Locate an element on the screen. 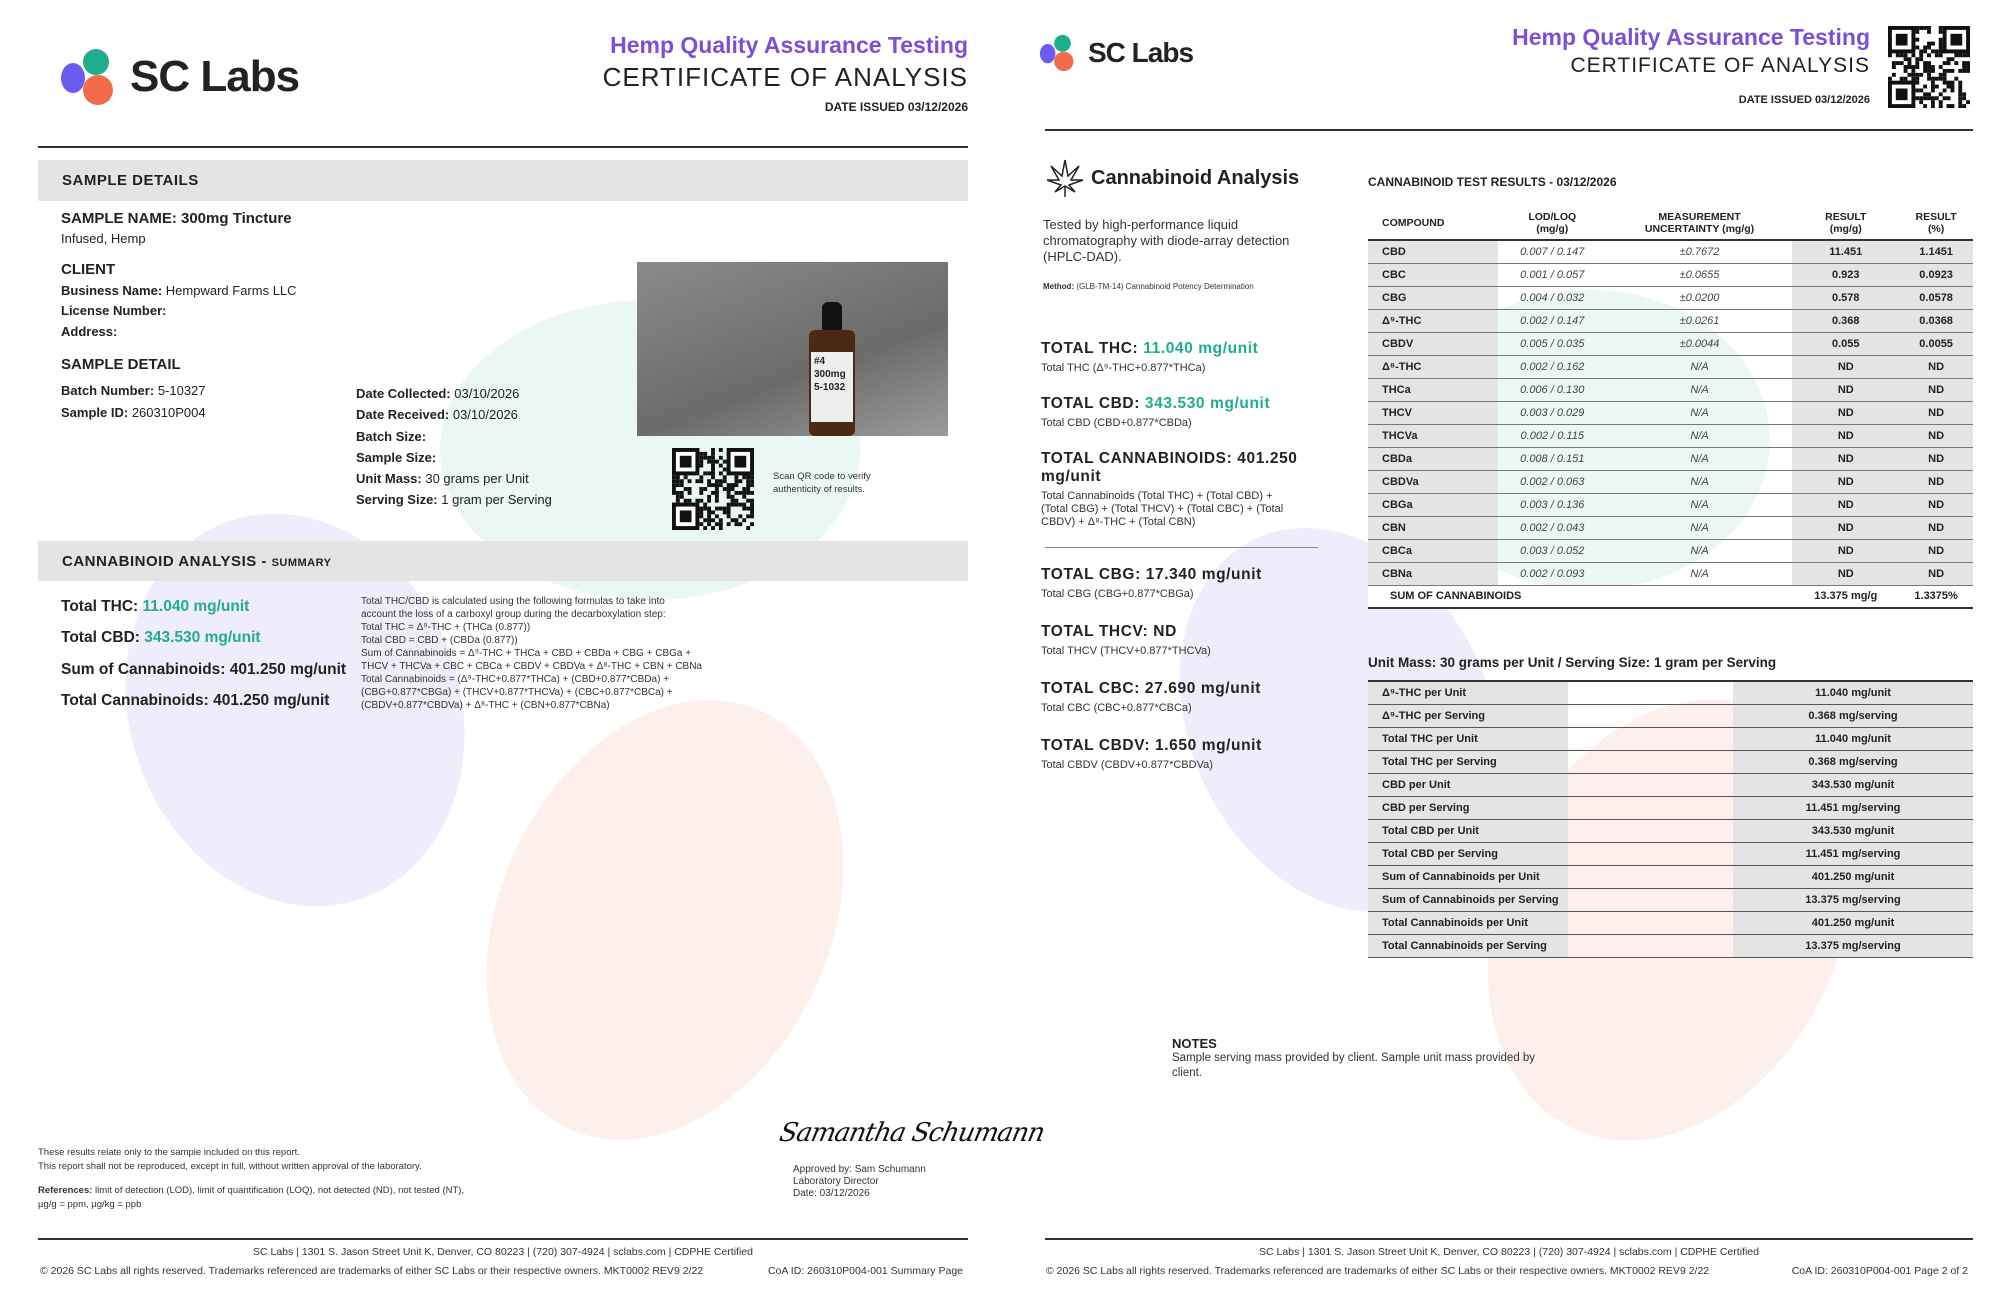 The height and width of the screenshot is (1294, 2000). sample-photo: #4 300mg 5-1032 is located at coordinates (792, 349).